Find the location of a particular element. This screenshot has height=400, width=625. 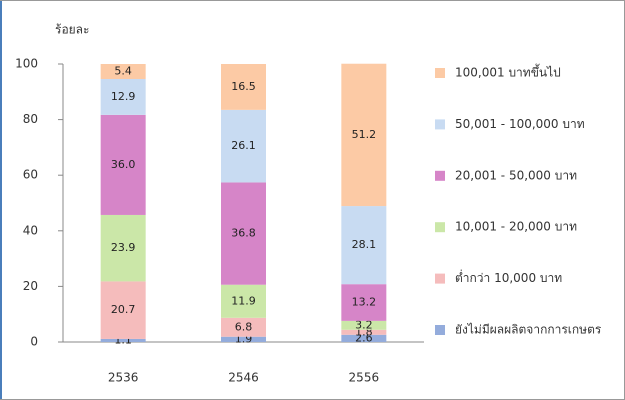

legend-label: 100,001 บาทขึ้นไป is located at coordinates (508, 72).